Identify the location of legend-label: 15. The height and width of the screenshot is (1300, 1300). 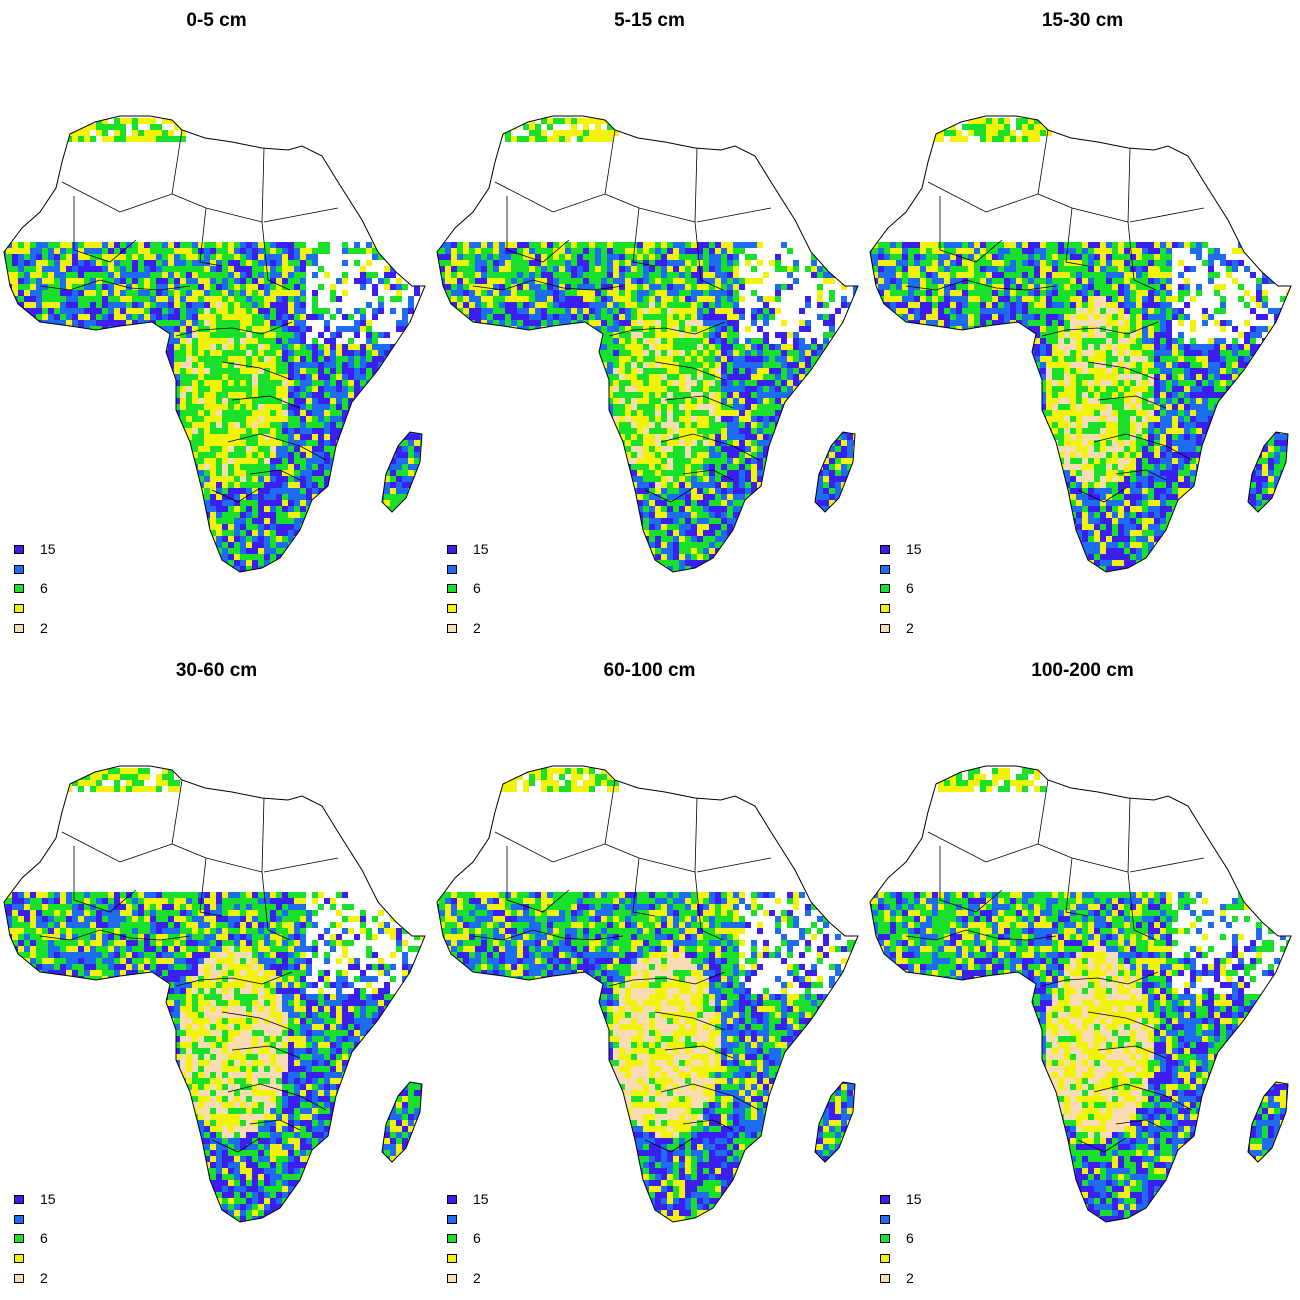
(48, 549).